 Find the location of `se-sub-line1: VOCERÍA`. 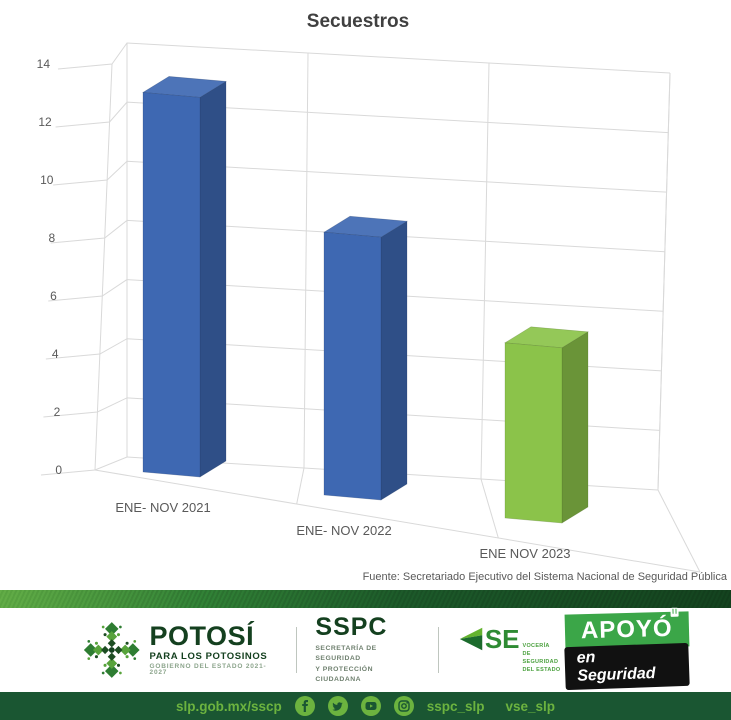

se-sub-line1: VOCERÍA is located at coordinates (536, 645).